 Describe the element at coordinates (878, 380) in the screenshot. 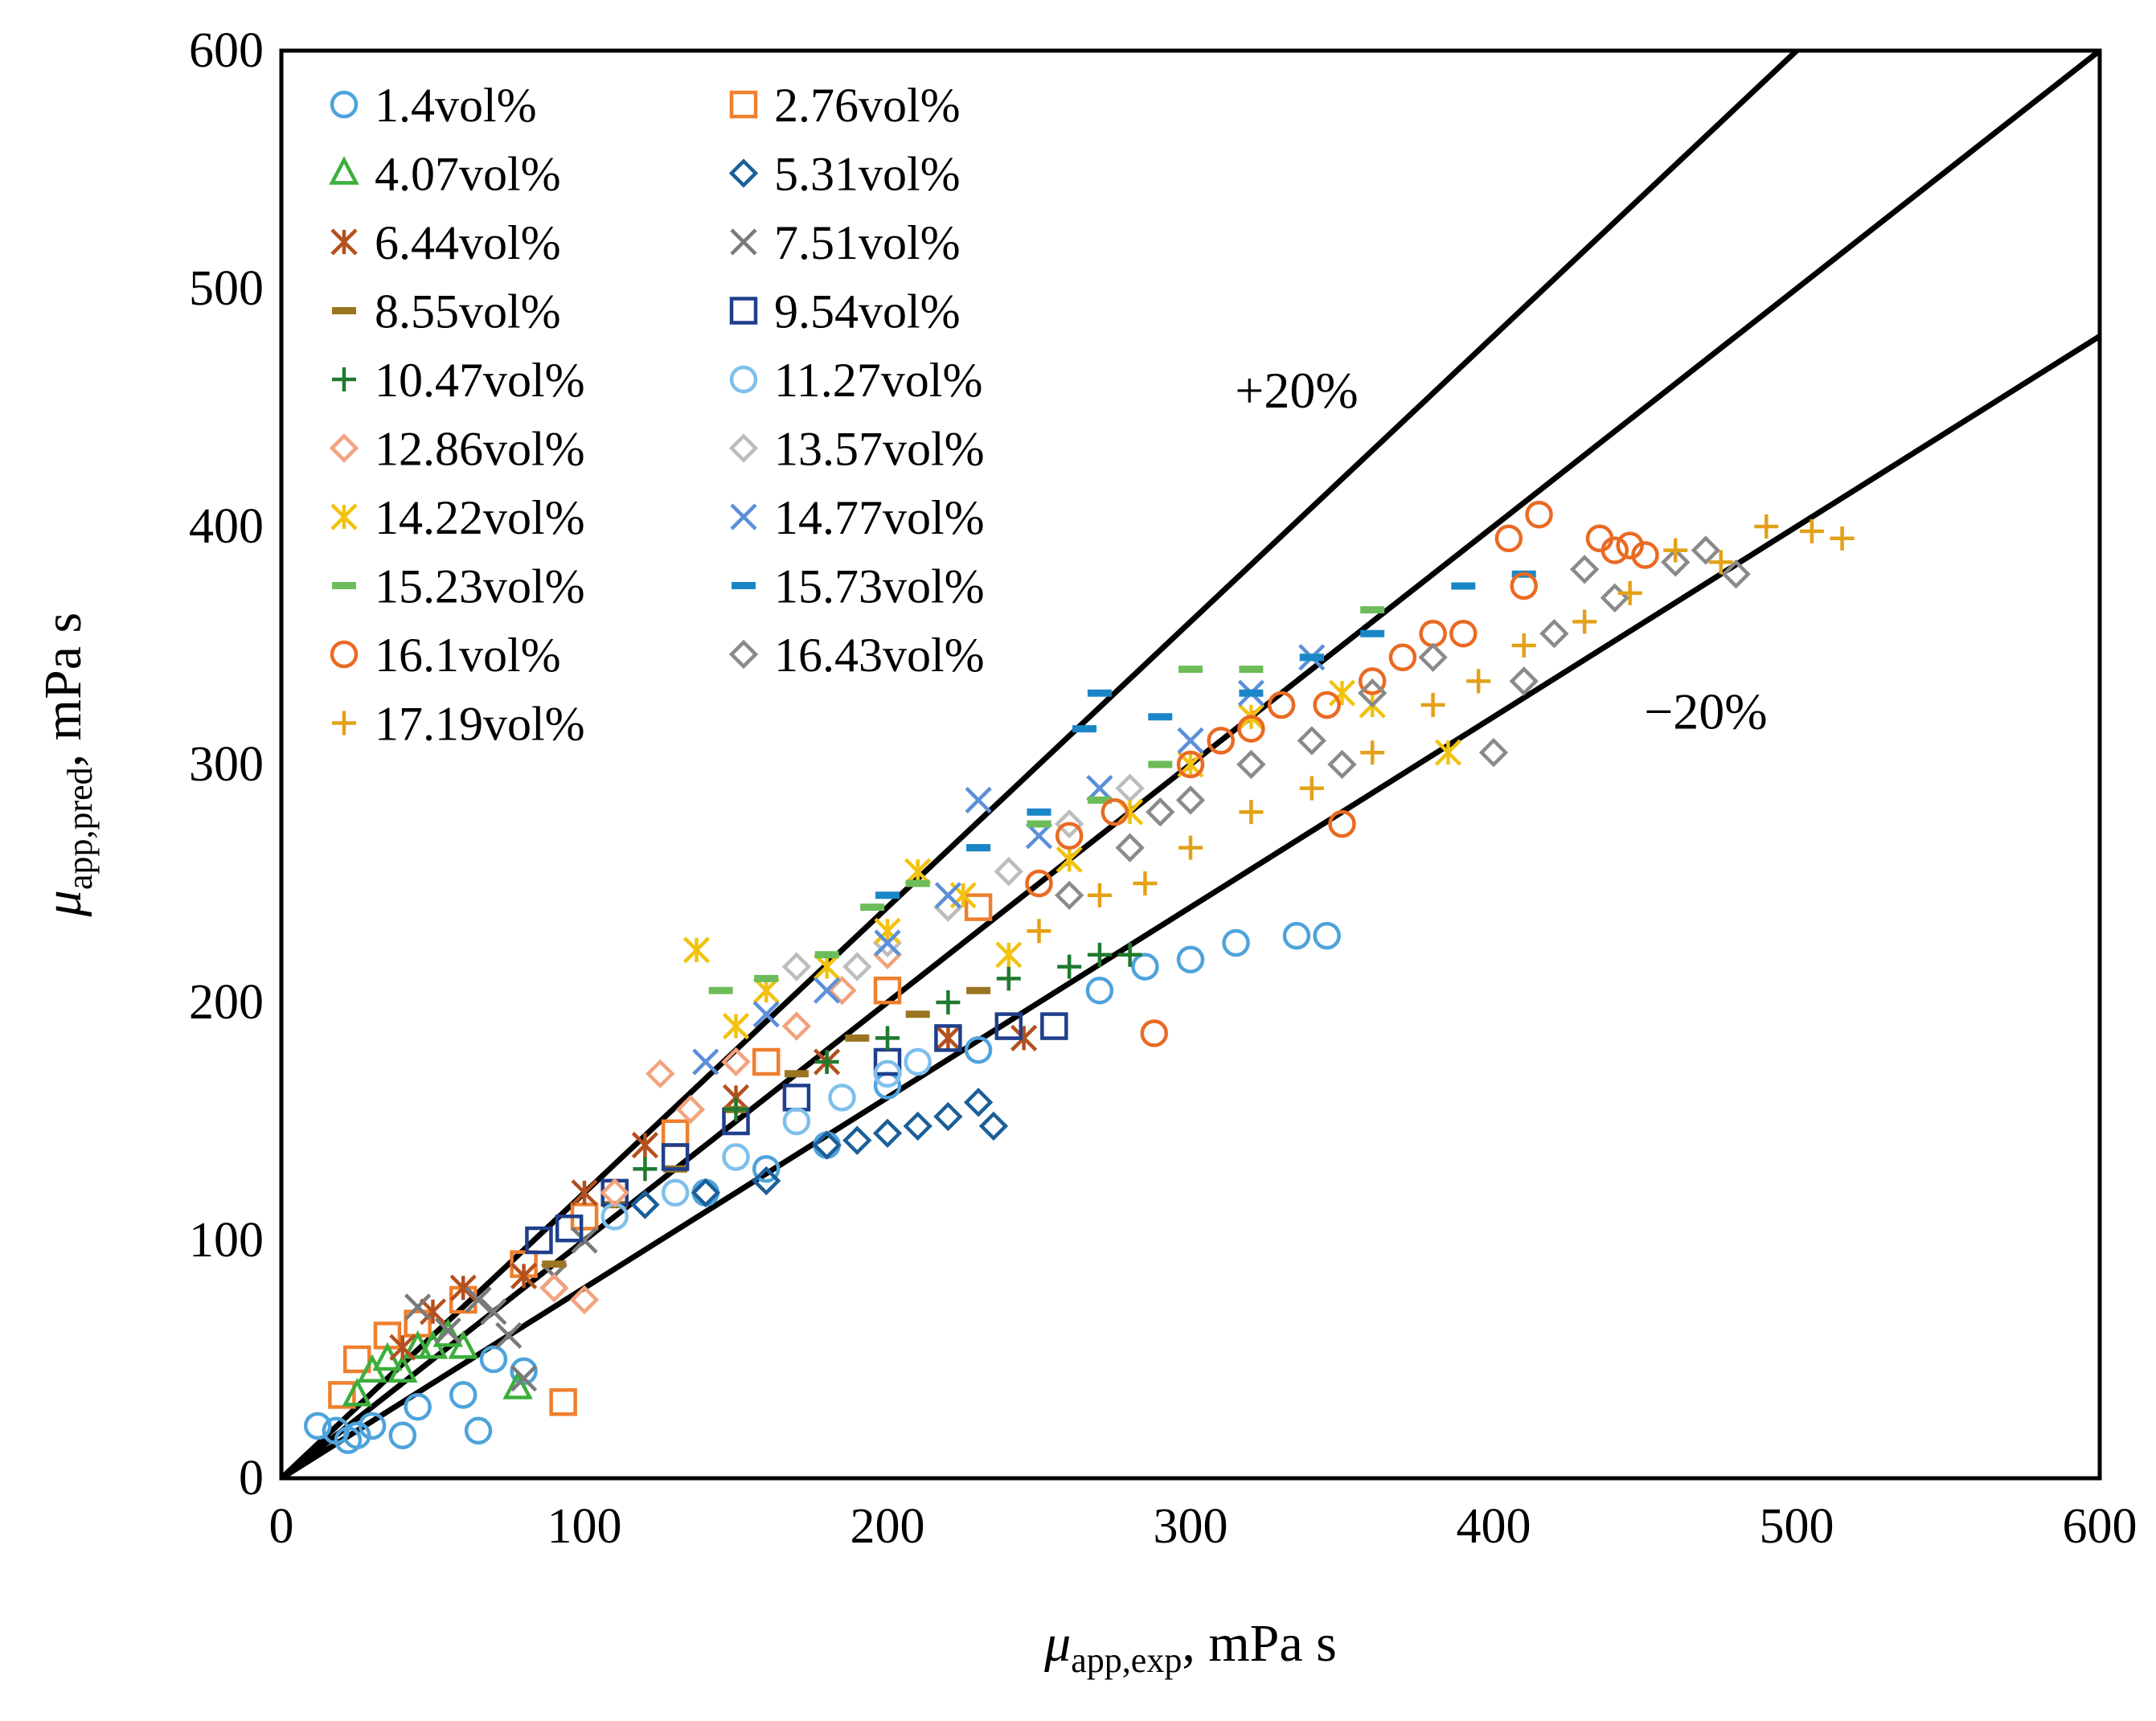

I see `legend-label: 11.27vol%` at that location.